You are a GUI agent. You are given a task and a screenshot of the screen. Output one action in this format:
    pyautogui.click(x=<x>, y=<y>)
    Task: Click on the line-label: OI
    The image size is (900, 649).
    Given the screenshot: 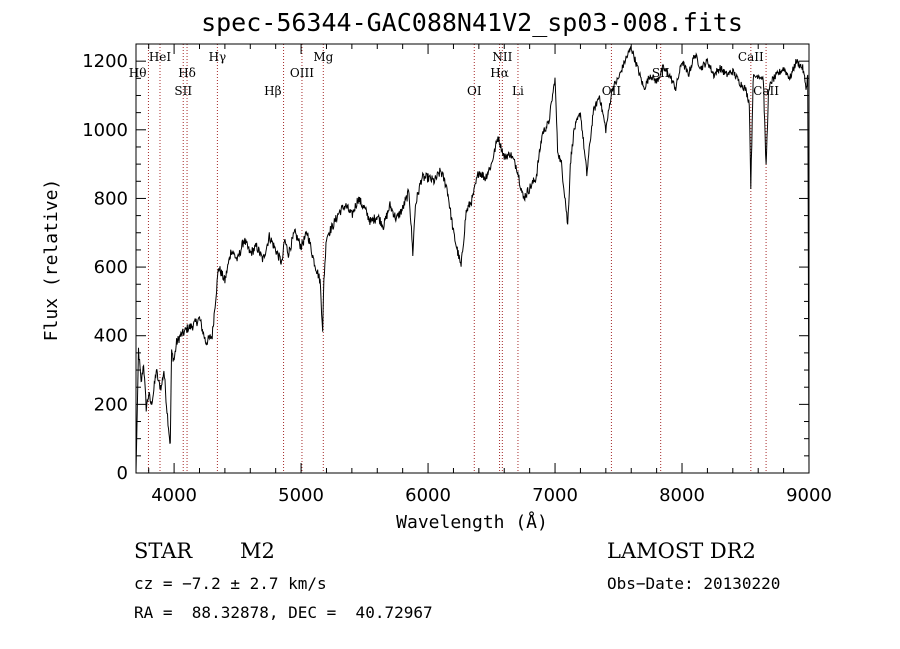 What is the action you would take?
    pyautogui.click(x=474, y=91)
    